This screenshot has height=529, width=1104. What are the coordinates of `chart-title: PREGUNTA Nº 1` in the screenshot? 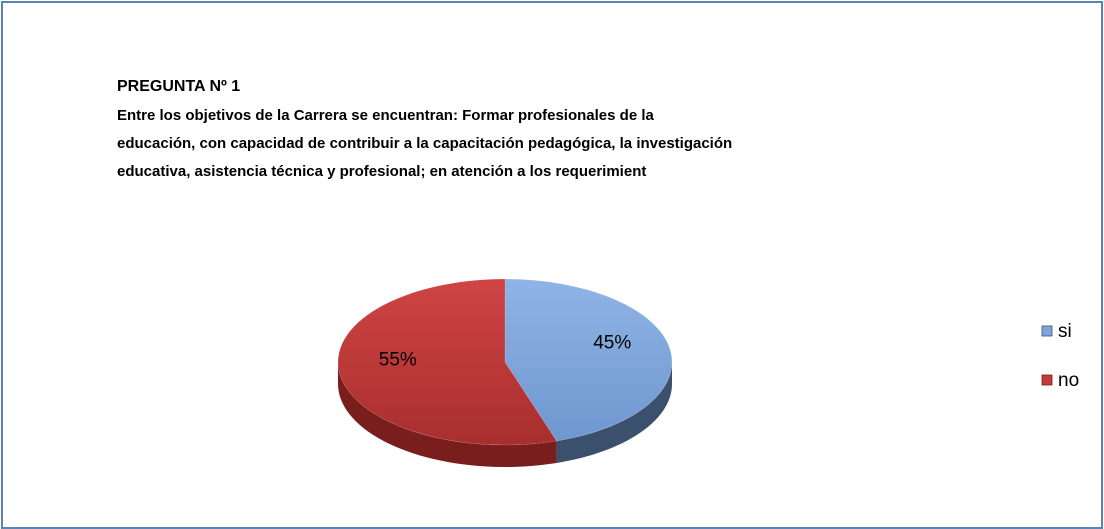 It's located at (179, 86).